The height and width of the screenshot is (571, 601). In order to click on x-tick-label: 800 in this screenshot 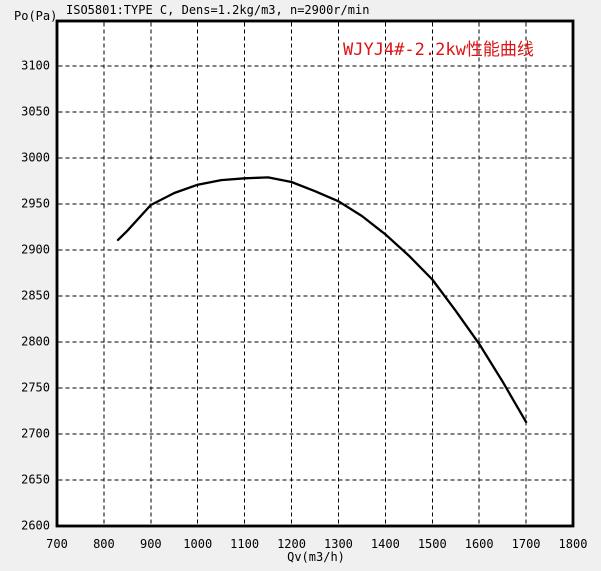, I will do `click(104, 544)`.